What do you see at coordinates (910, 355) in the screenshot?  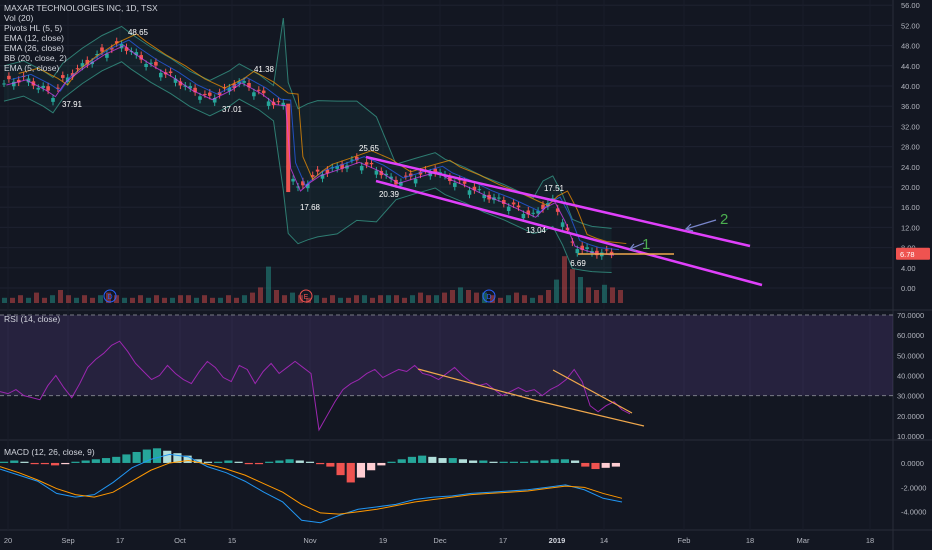 I see `rsi-tick-label: 50.0000` at bounding box center [910, 355].